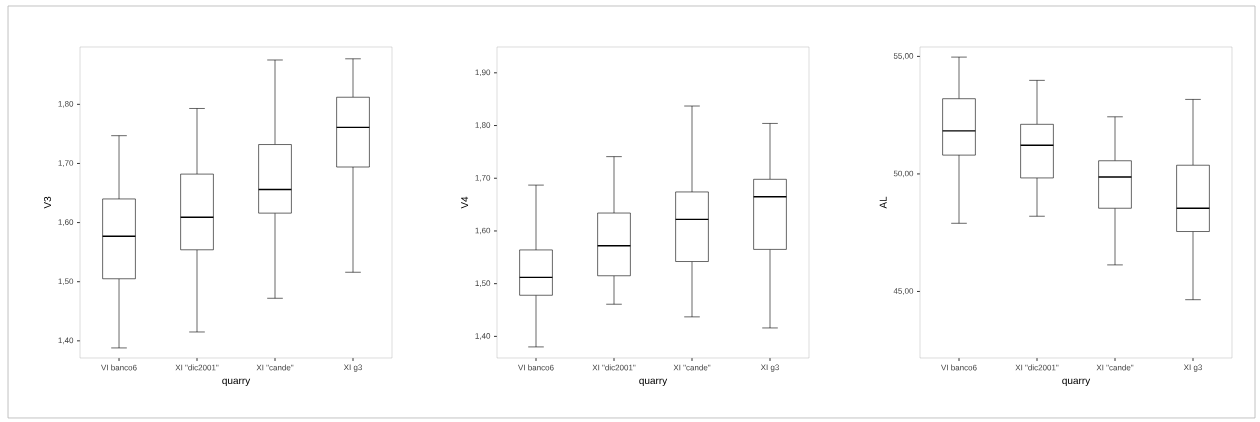 This screenshot has width=1260, height=422. Describe the element at coordinates (903, 291) in the screenshot. I see `y-tick-label: 45,00` at that location.